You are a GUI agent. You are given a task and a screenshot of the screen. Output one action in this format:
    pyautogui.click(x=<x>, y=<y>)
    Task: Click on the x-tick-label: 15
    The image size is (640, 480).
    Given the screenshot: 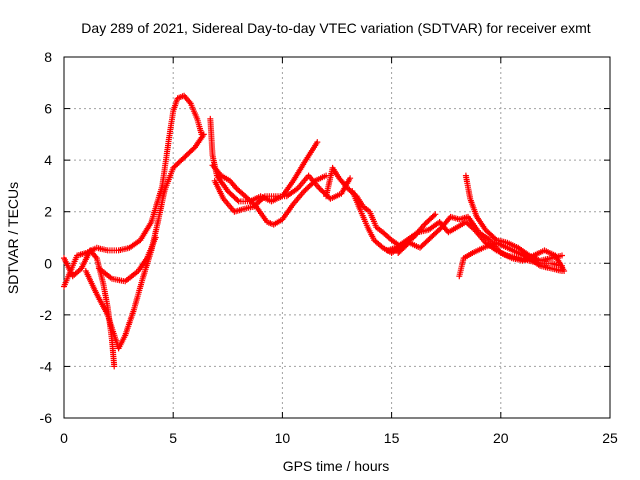 What is the action you would take?
    pyautogui.click(x=392, y=438)
    